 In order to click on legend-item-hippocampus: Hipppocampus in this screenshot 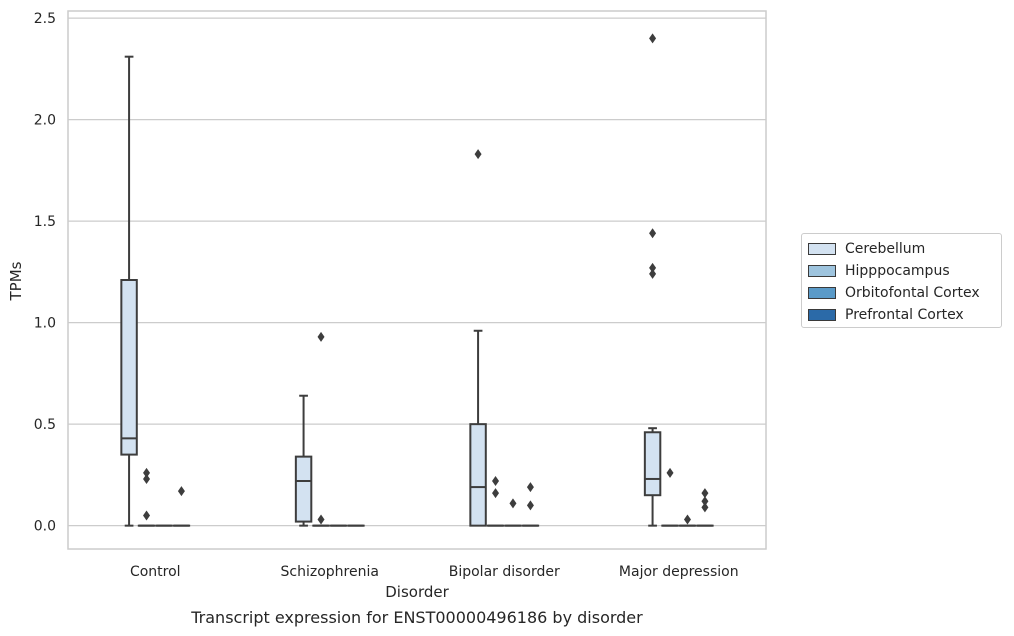, I will do `click(904, 271)`.